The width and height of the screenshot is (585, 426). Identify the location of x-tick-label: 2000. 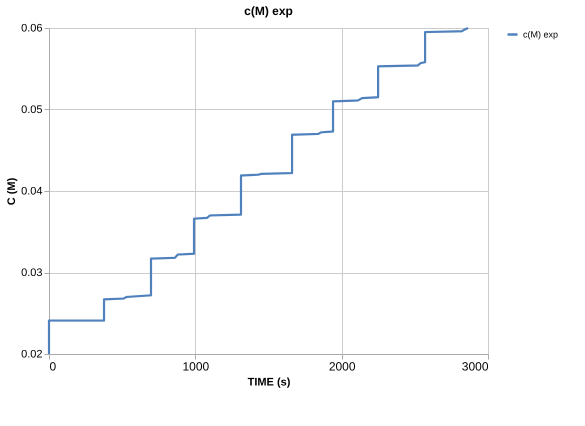
(342, 367).